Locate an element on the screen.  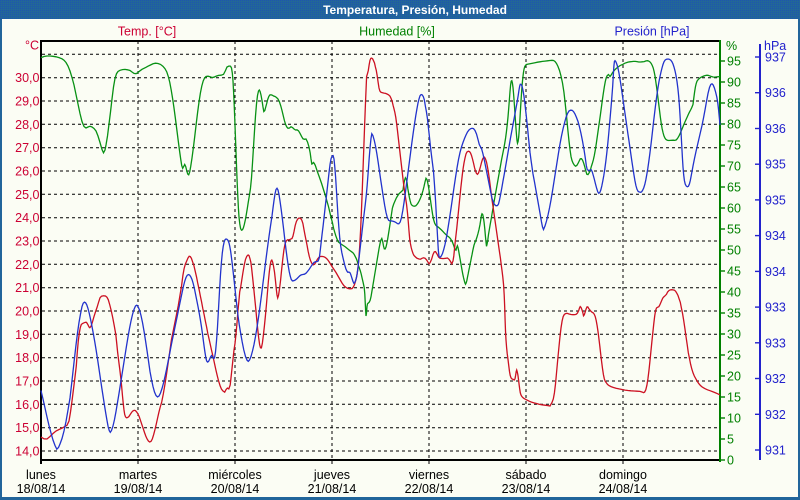
svg-text: martes is located at coordinates (138, 475).